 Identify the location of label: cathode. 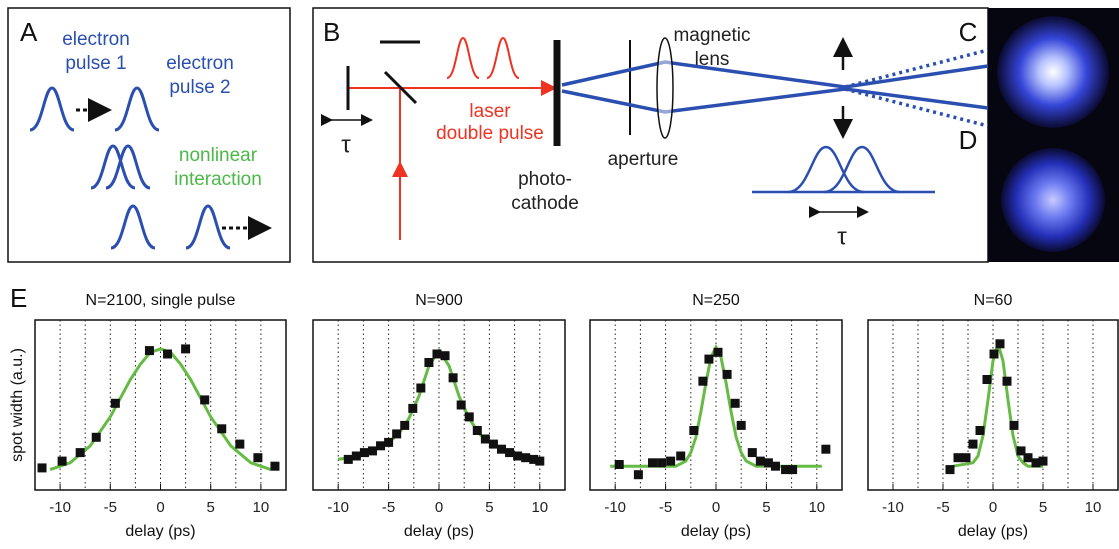
(545, 203).